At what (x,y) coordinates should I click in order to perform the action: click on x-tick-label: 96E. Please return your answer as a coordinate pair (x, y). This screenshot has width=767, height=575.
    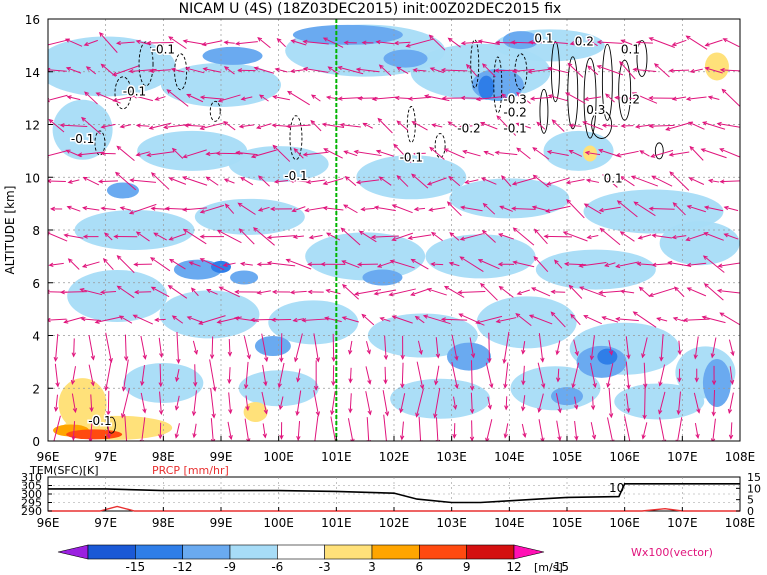
    Looking at the image, I should click on (48, 457).